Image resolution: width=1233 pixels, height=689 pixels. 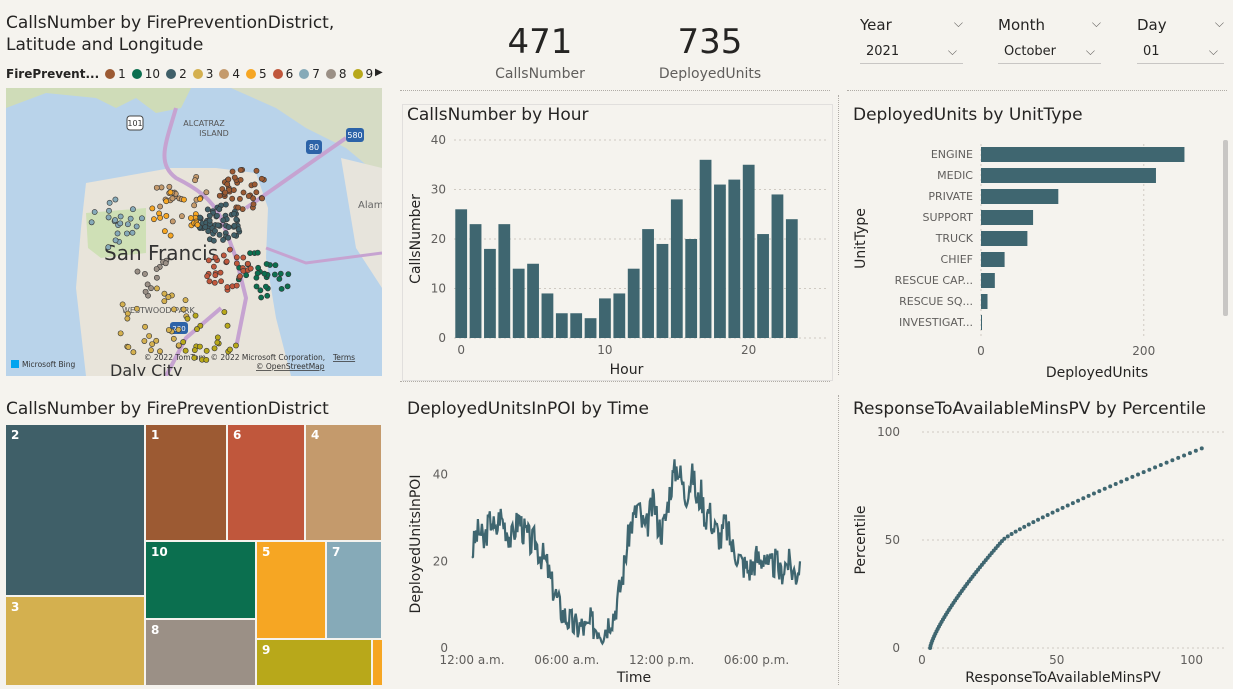 I want to click on treemap-cell-9: 9, so click(x=314, y=662).